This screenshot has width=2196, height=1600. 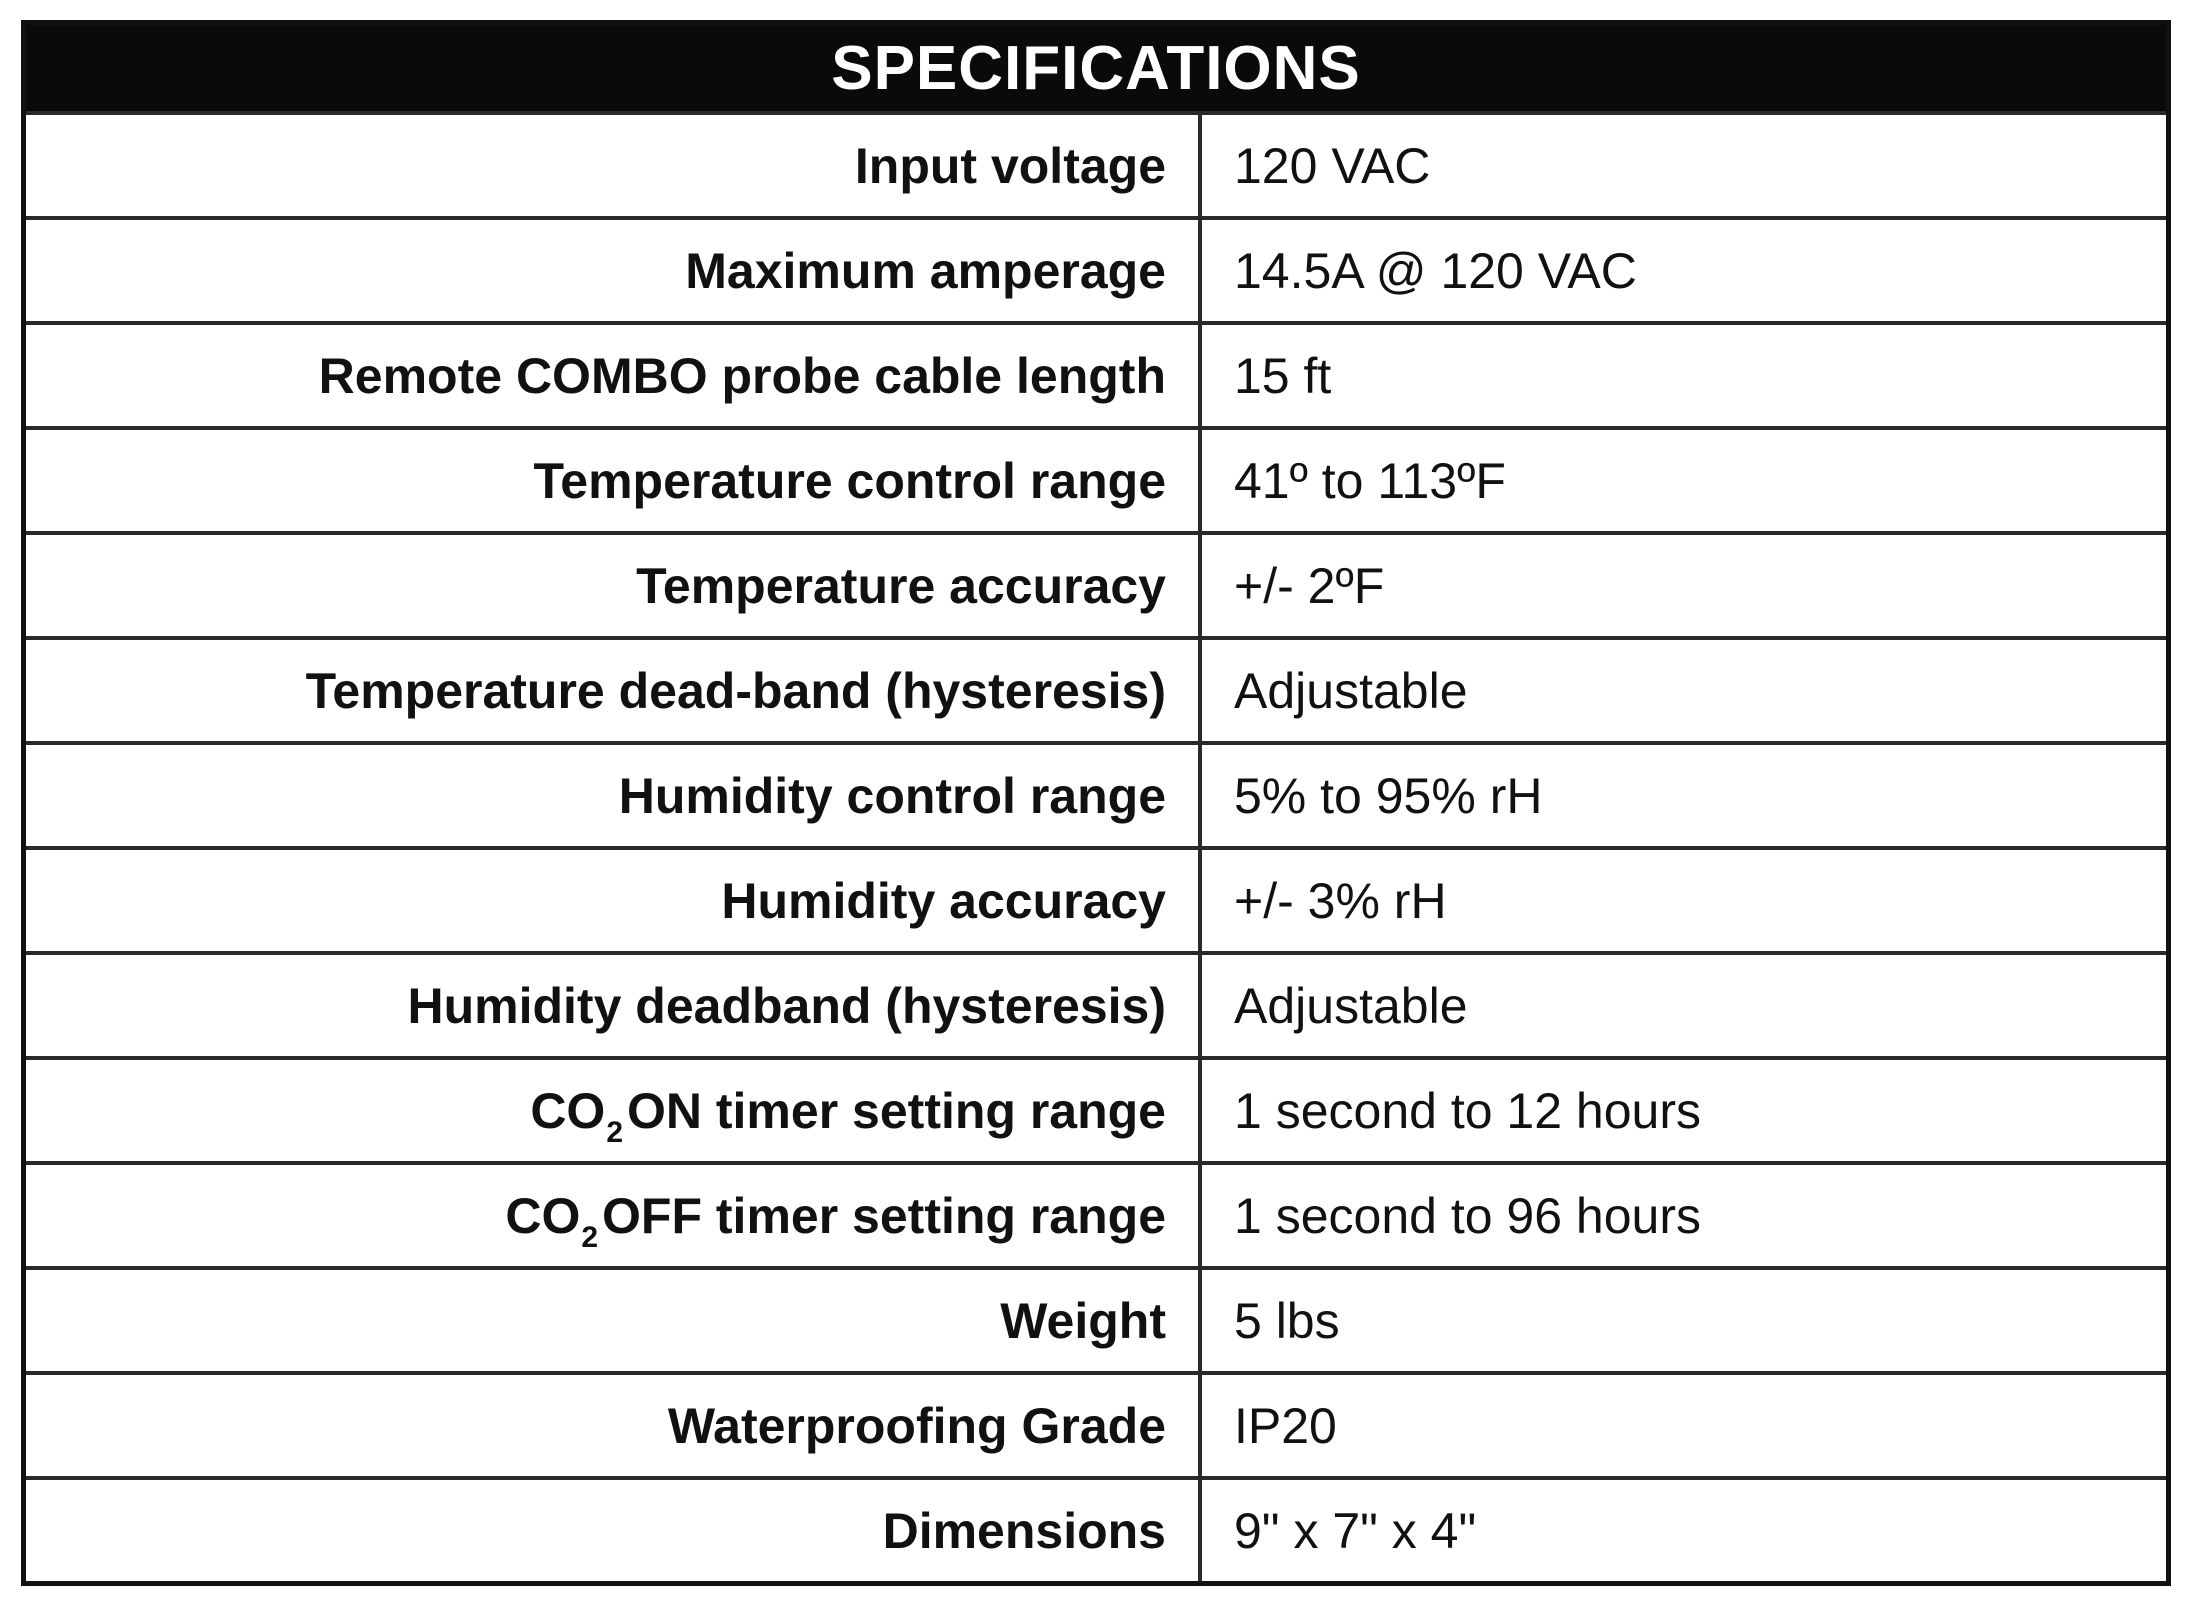 I want to click on table-row: Waterproofing Grade IP20, so click(x=1096, y=1423).